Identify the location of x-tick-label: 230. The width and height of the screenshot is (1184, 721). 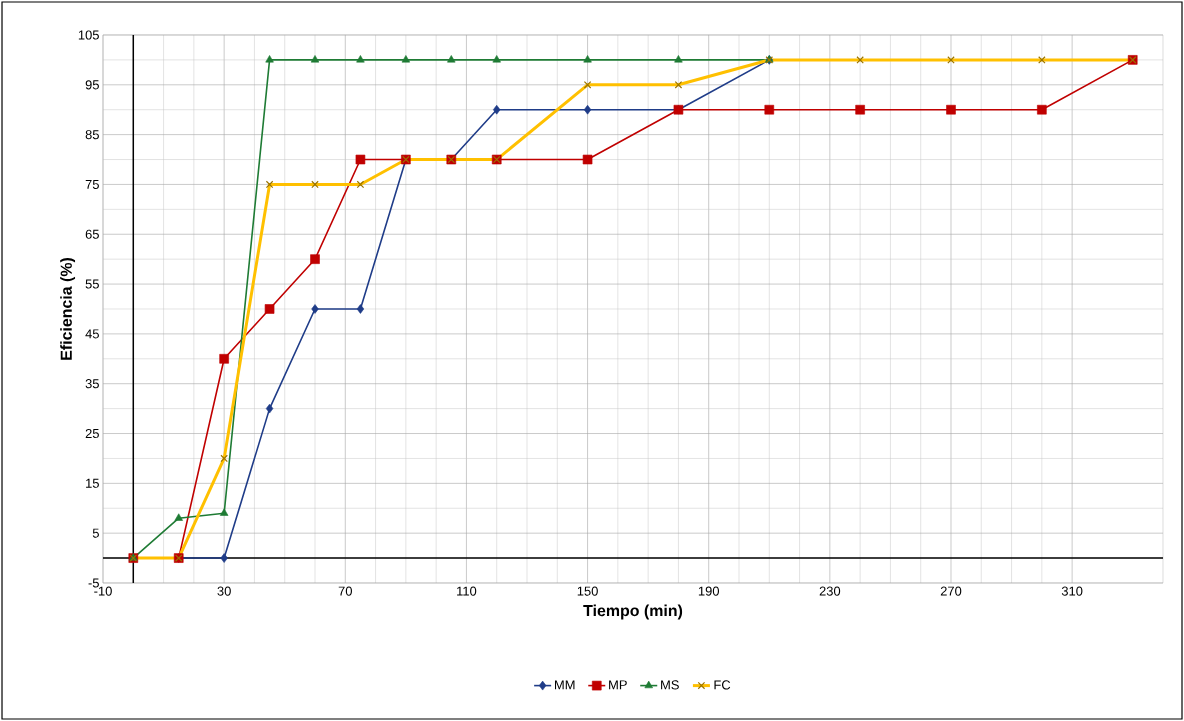
(830, 591).